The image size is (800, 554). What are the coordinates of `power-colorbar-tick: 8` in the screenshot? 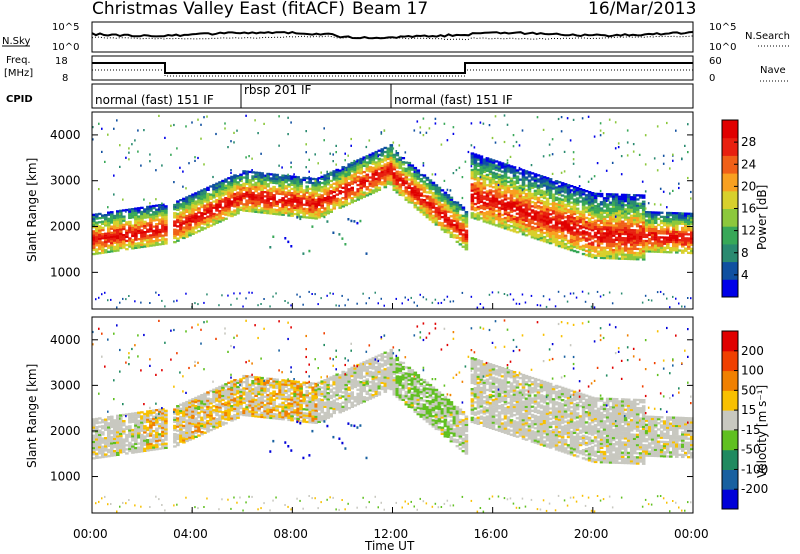 It's located at (745, 253).